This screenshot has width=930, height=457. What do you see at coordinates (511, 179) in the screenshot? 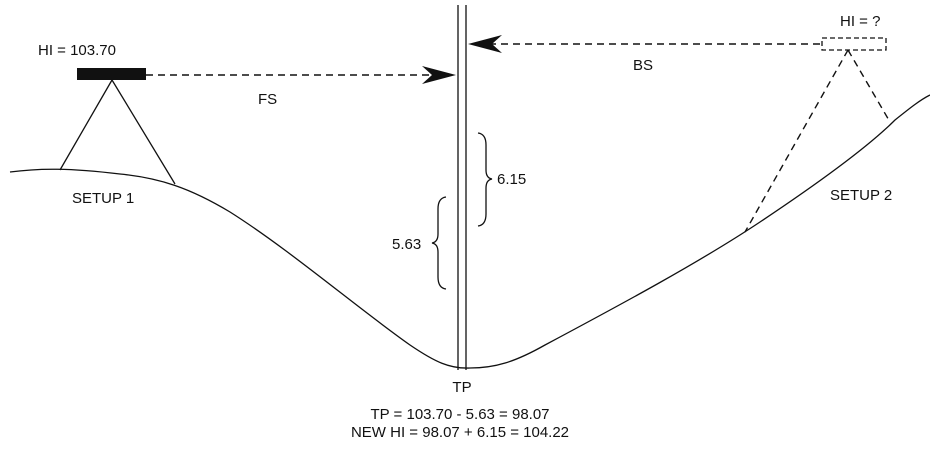
I see `label: 6.15` at bounding box center [511, 179].